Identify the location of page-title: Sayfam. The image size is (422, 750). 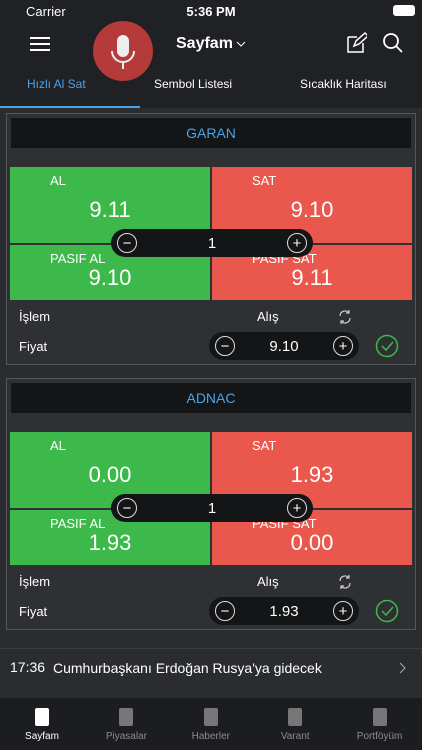
(204, 43).